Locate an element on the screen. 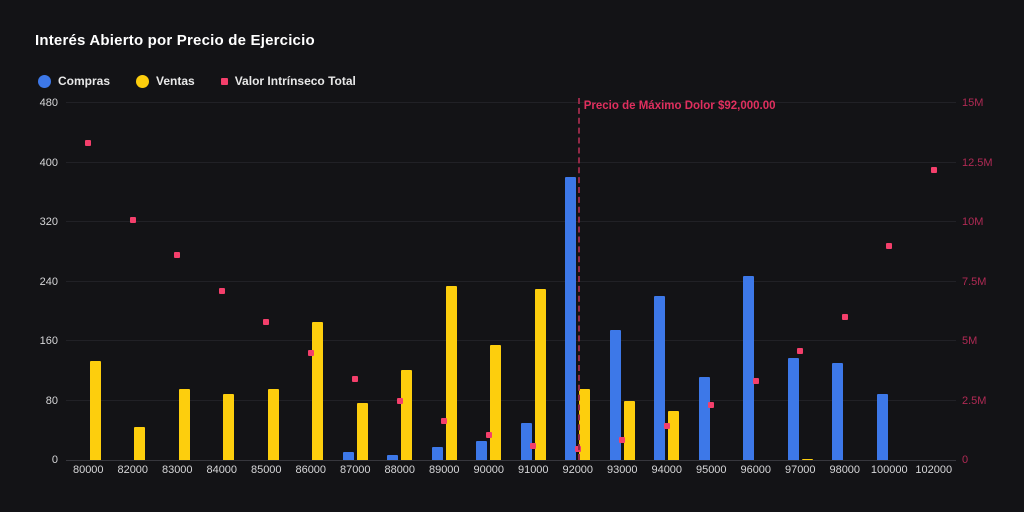  x-axis-line is located at coordinates (511, 460).